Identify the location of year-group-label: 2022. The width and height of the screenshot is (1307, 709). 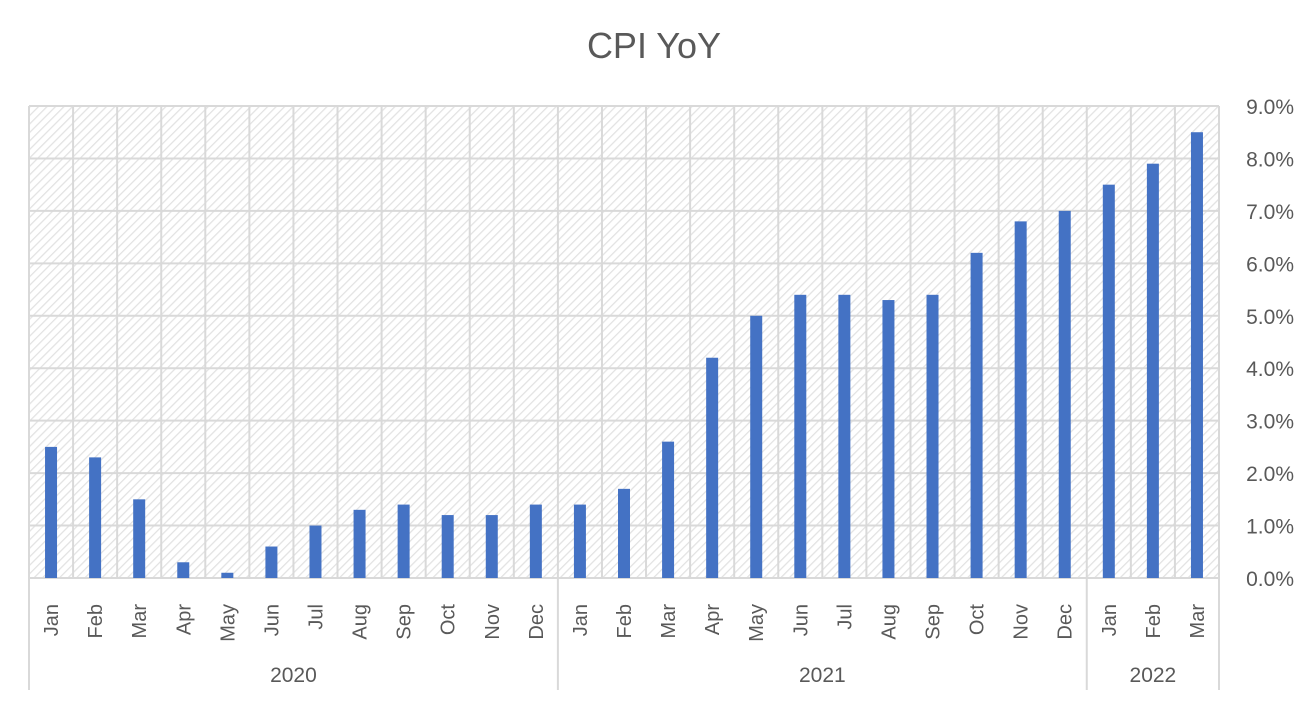
(1153, 675).